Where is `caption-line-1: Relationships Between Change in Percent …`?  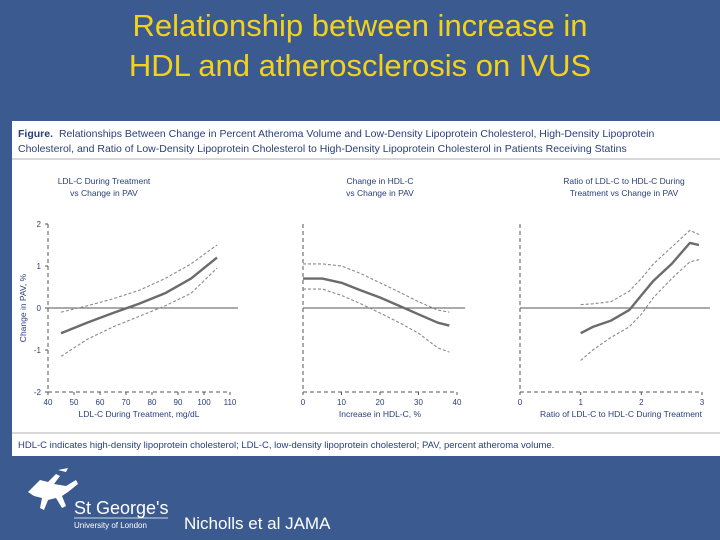 caption-line-1: Relationships Between Change in Percent … is located at coordinates (357, 134).